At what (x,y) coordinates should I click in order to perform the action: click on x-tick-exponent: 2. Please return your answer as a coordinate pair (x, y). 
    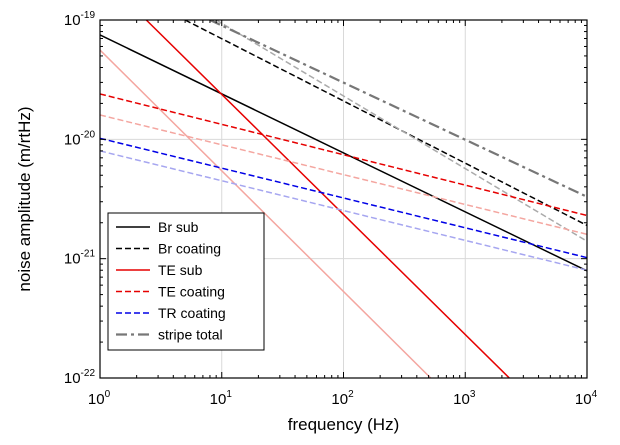
    Looking at the image, I should click on (351, 394).